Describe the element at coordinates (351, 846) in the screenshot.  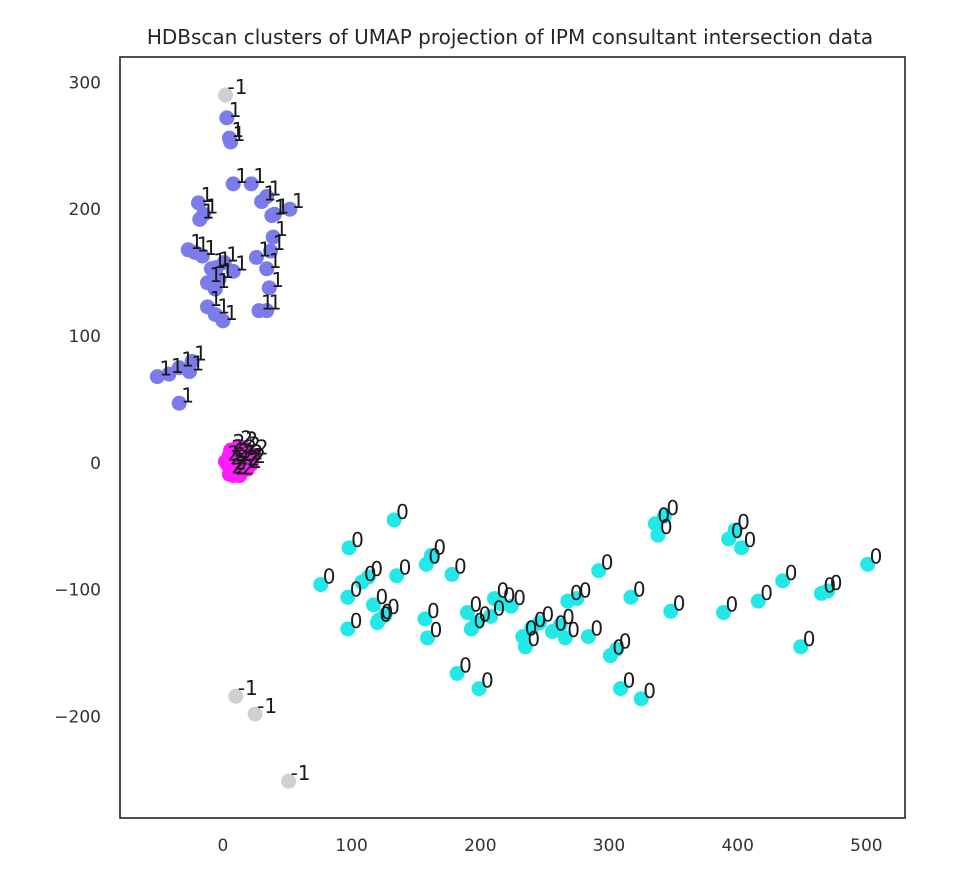
I see `x-tick-label: 100` at that location.